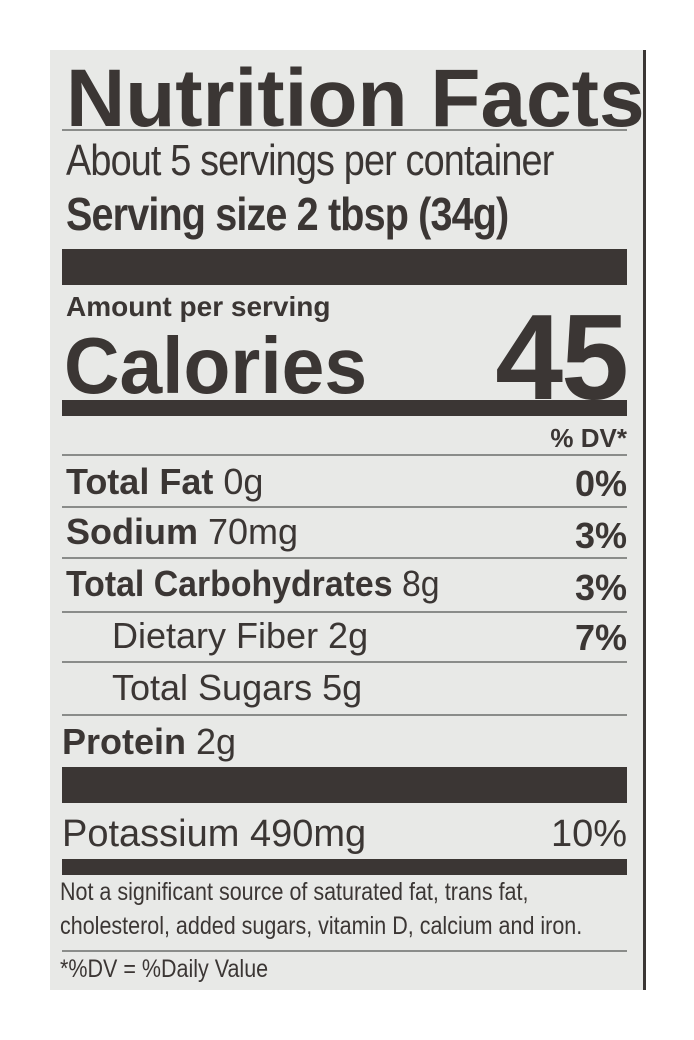 The height and width of the screenshot is (1040, 694). Describe the element at coordinates (600, 587) in the screenshot. I see `dv-total-carbohydrates: 3%` at that location.